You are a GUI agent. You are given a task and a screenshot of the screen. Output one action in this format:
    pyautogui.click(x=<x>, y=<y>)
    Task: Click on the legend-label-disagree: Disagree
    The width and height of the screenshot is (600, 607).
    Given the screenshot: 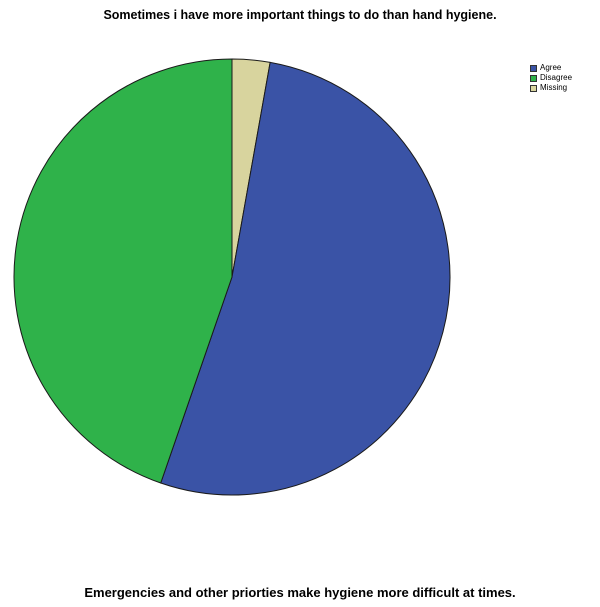 What is the action you would take?
    pyautogui.click(x=556, y=77)
    